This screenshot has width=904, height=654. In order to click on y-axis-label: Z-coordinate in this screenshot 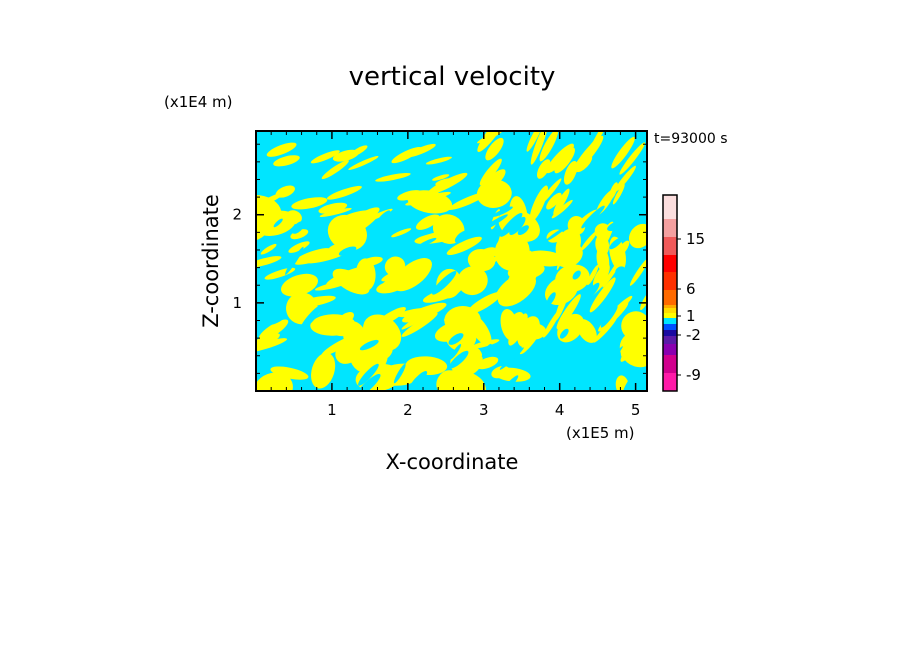, I will do `click(211, 261)`.